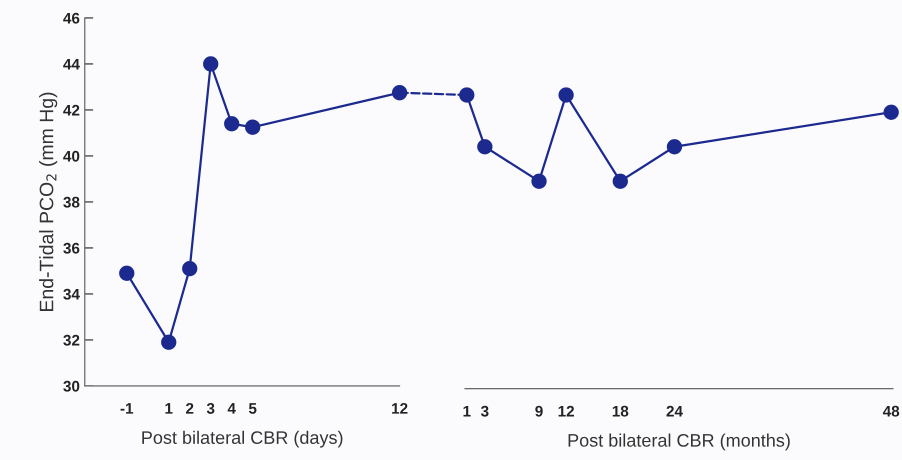 Image resolution: width=902 pixels, height=460 pixels. I want to click on x-tick-label: 9, so click(539, 411).